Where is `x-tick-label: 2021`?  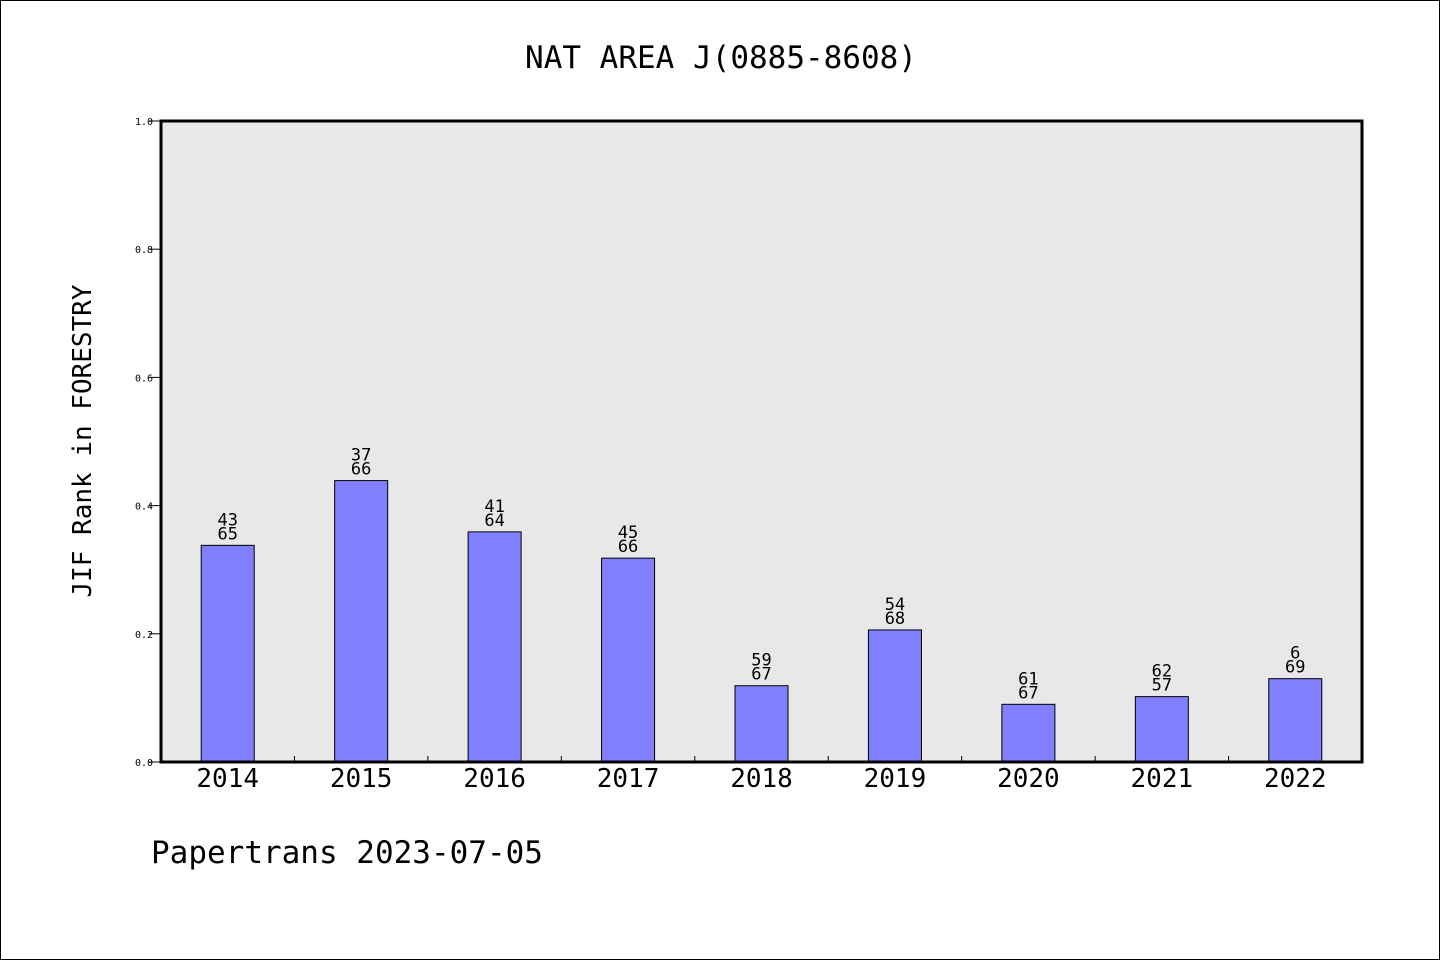 x-tick-label: 2021 is located at coordinates (1162, 779).